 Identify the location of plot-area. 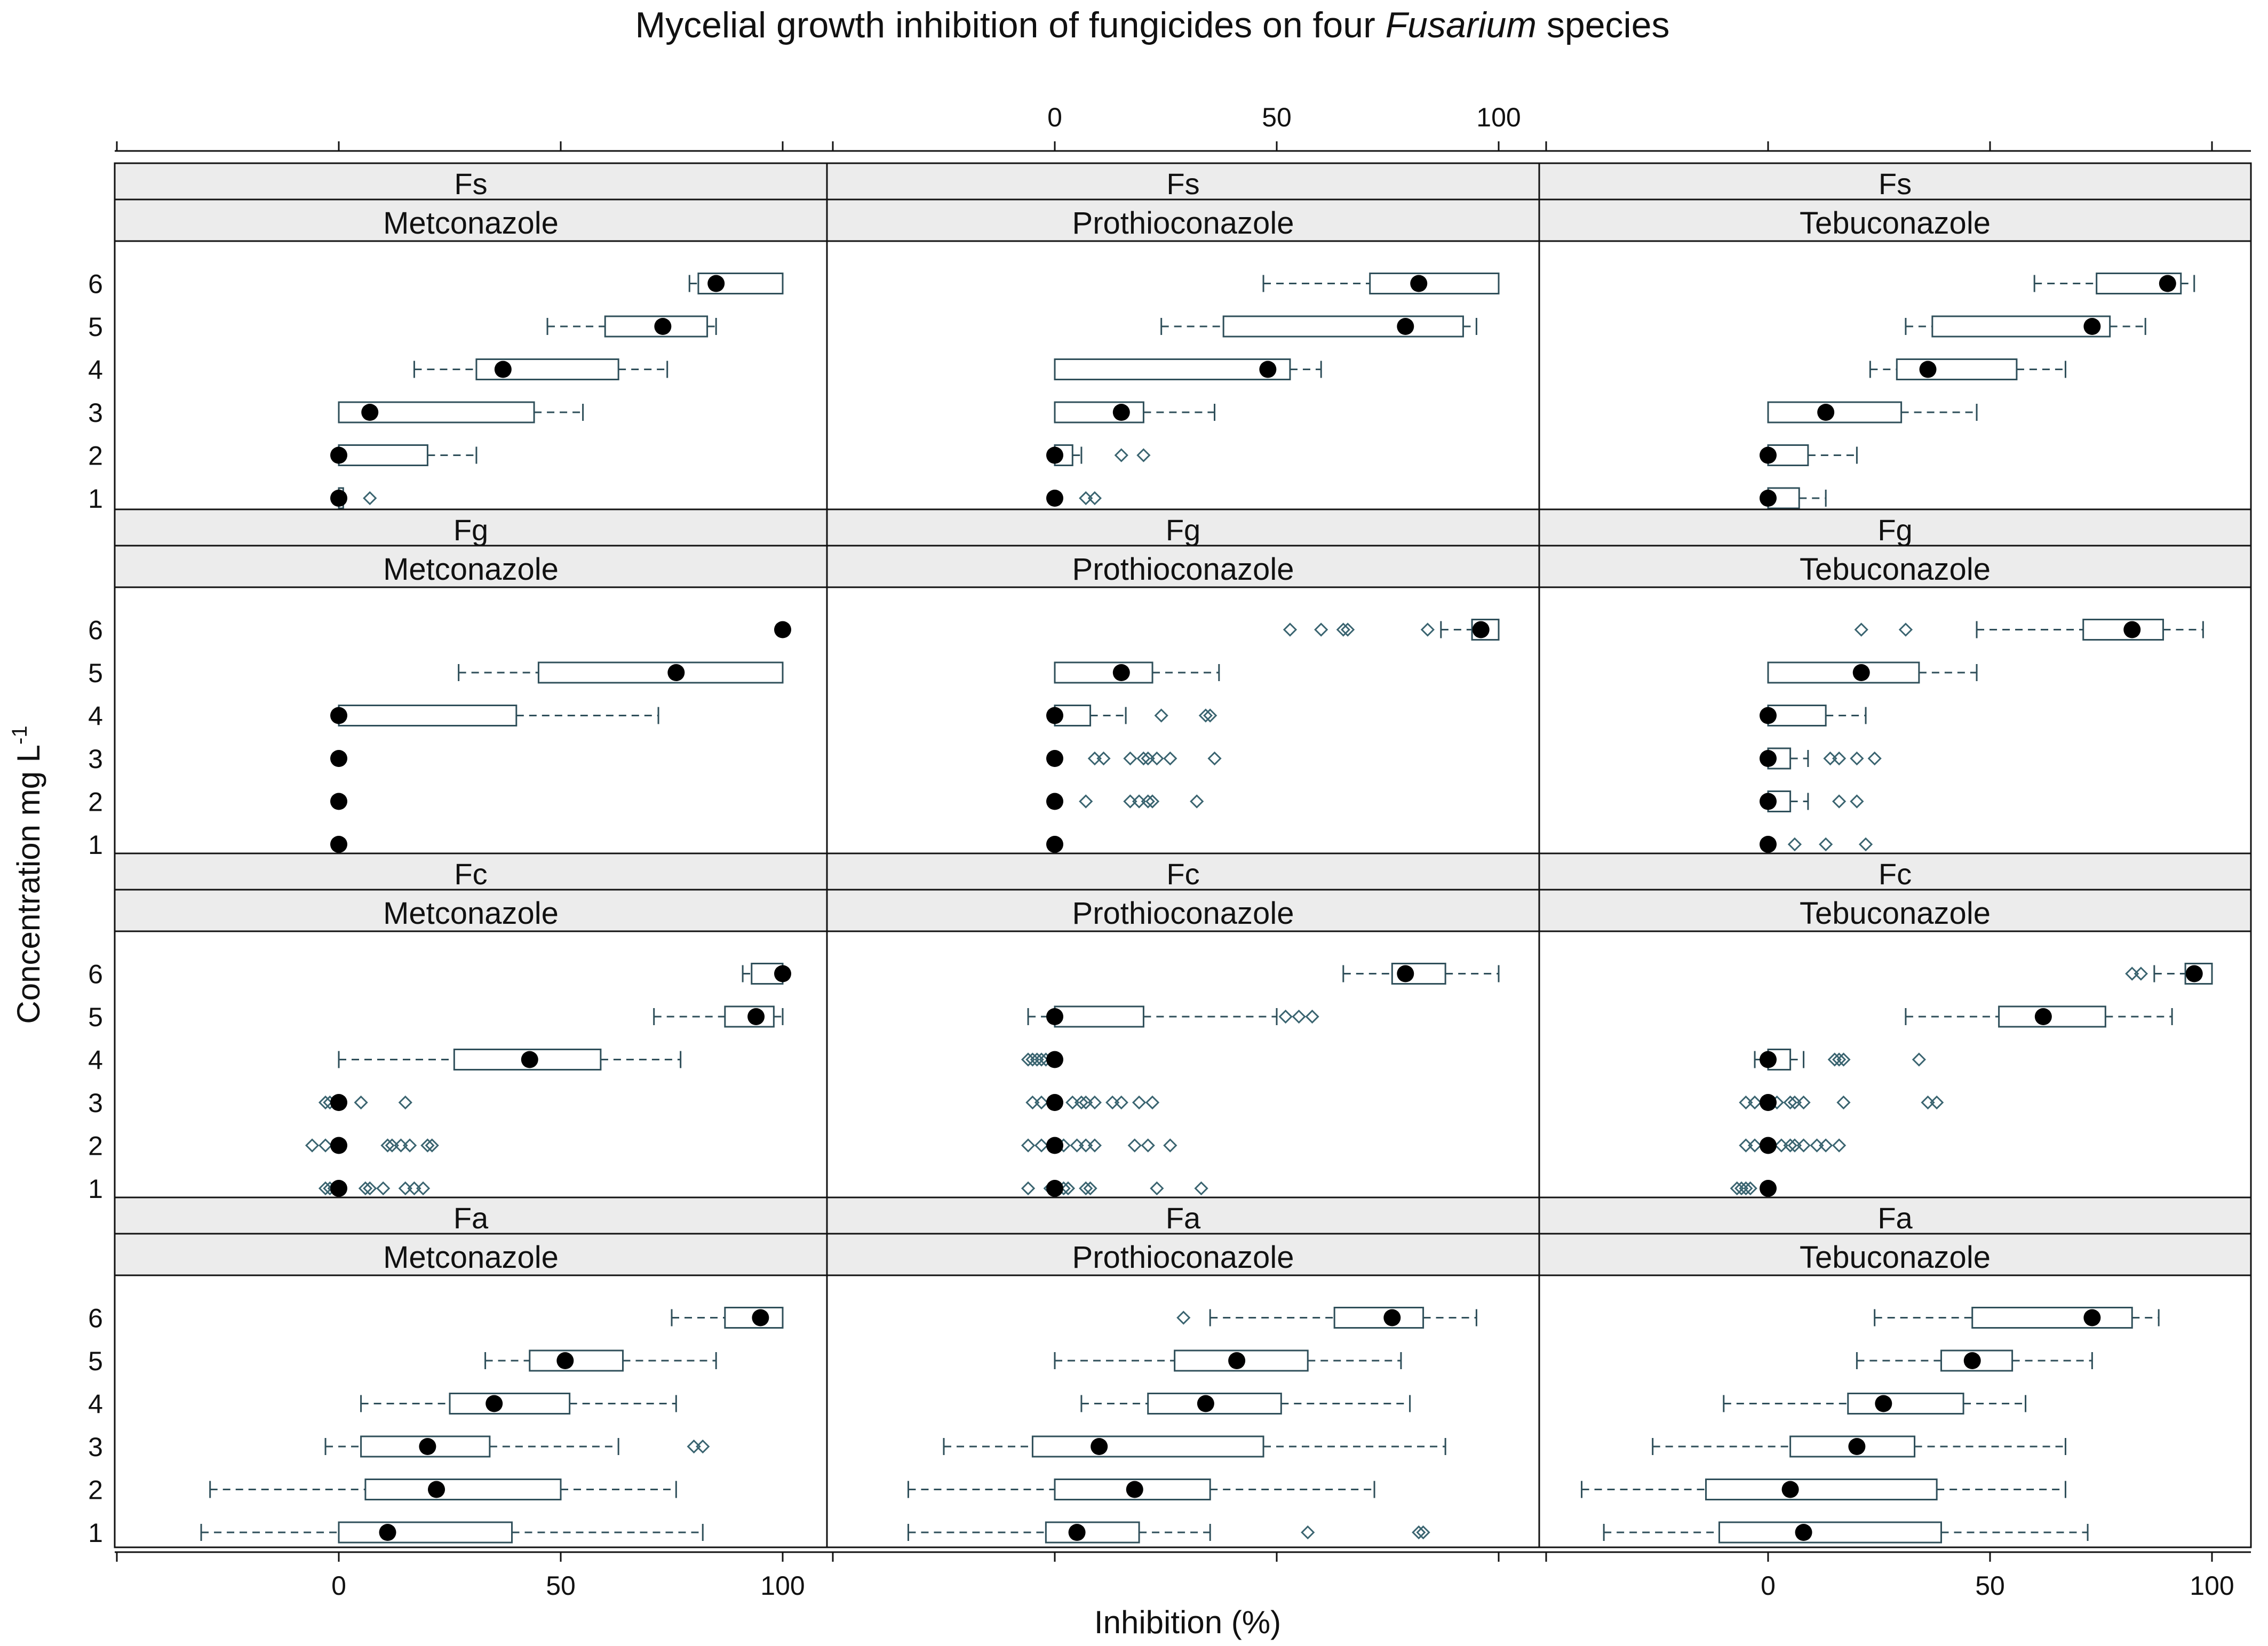
(1895, 1067).